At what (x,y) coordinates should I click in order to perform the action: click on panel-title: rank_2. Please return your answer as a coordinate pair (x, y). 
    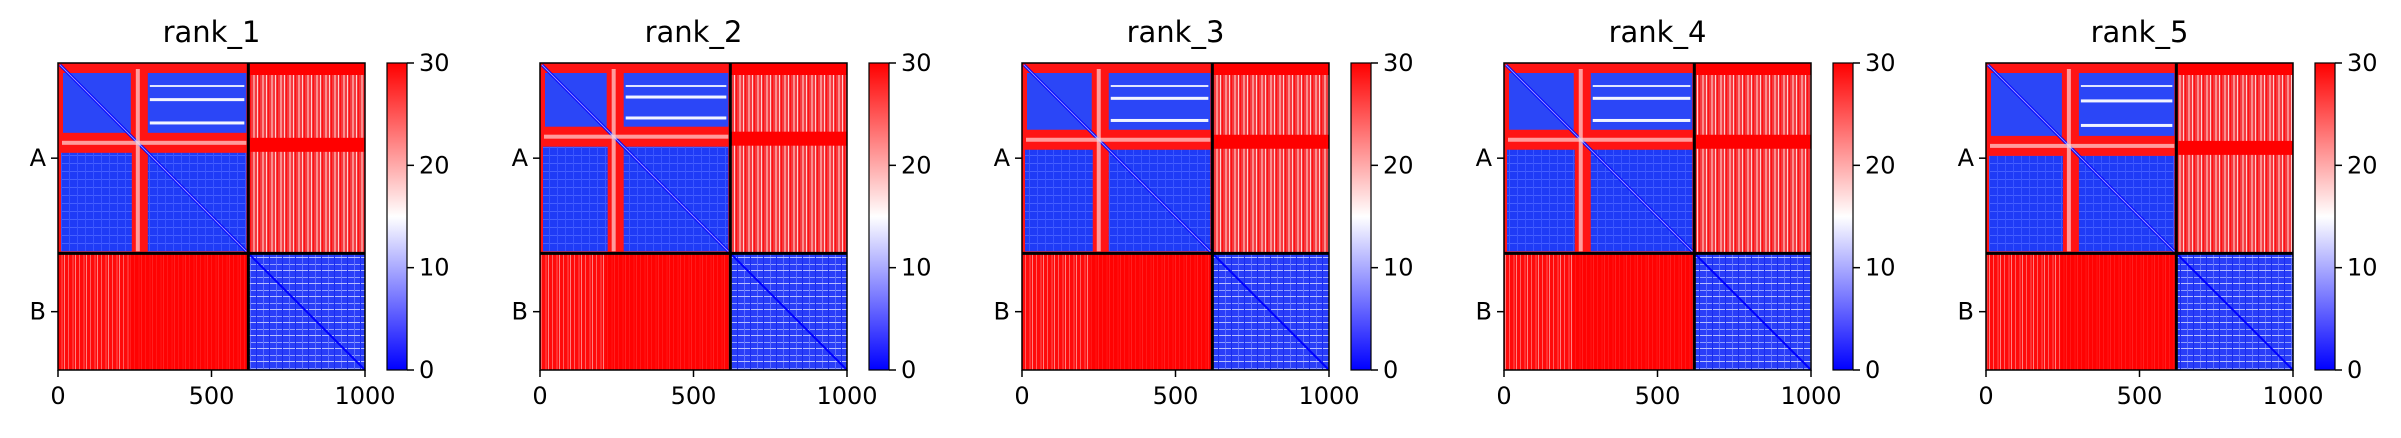
    Looking at the image, I should click on (694, 32).